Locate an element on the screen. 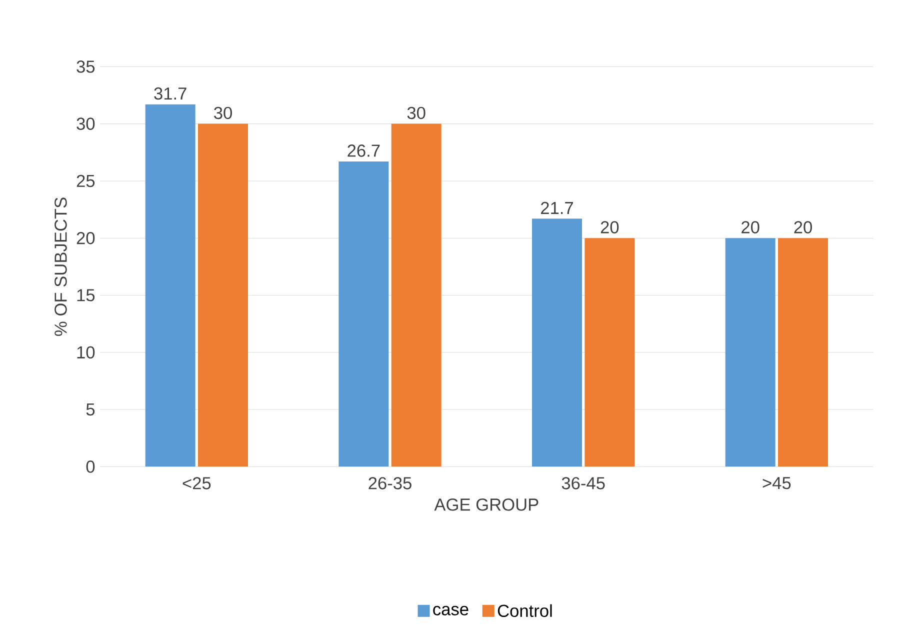 The width and height of the screenshot is (917, 640). x-tick-label: 26-35 is located at coordinates (390, 483).